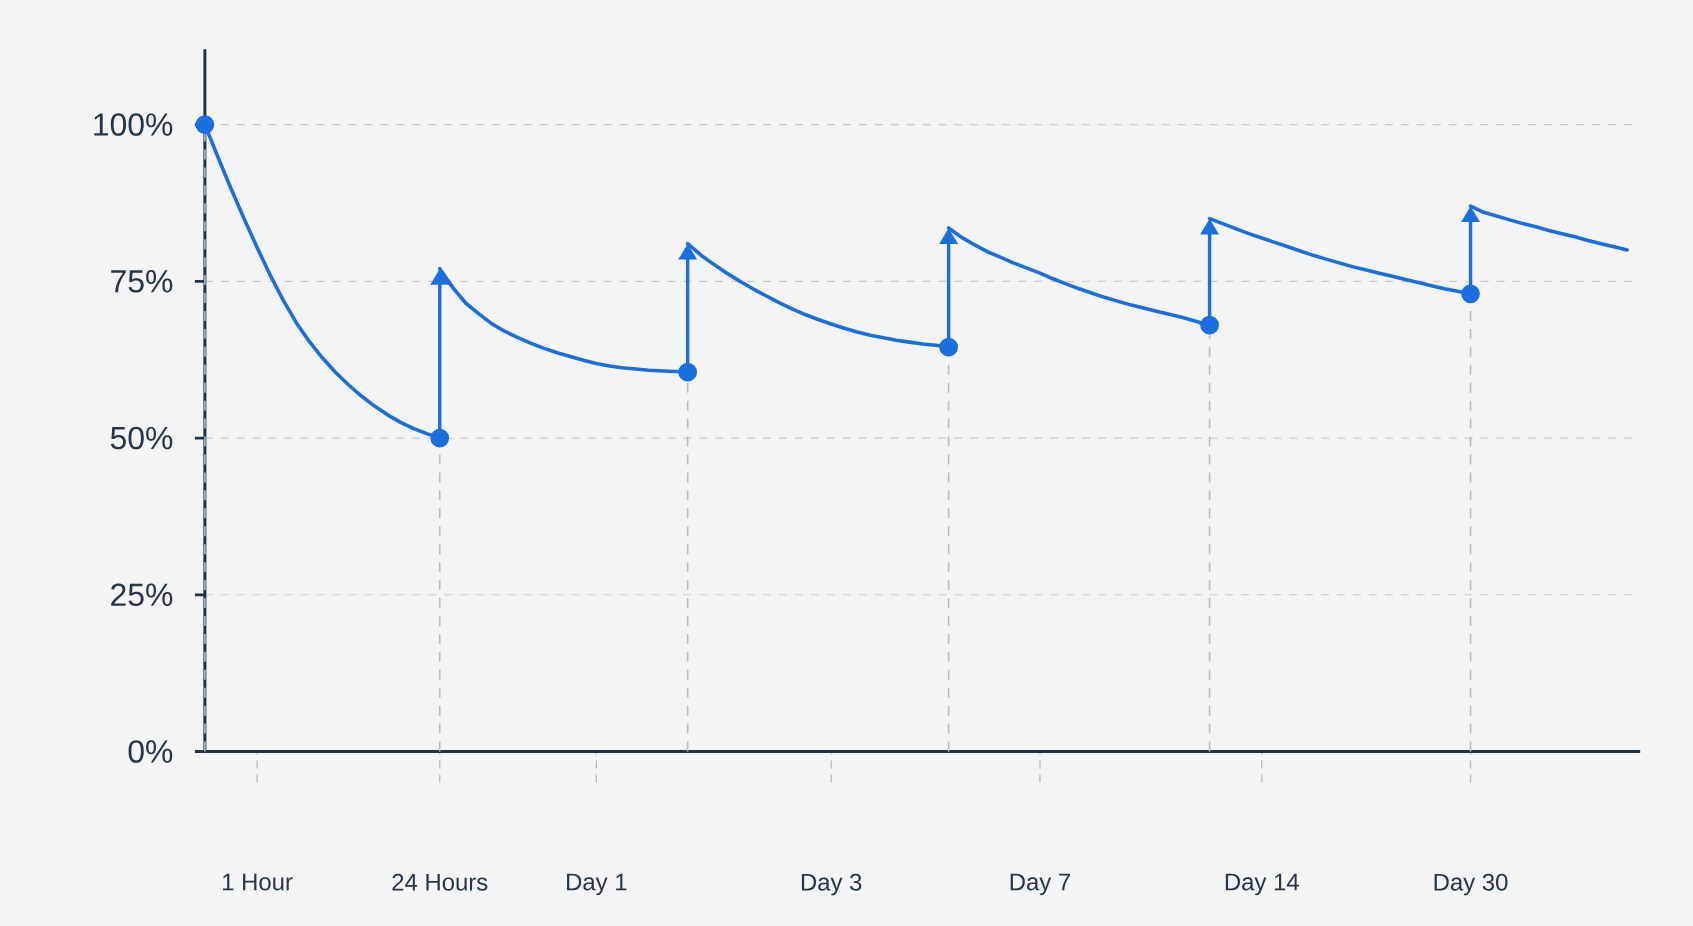  I want to click on x-tick-label: 1 Hour, so click(258, 882).